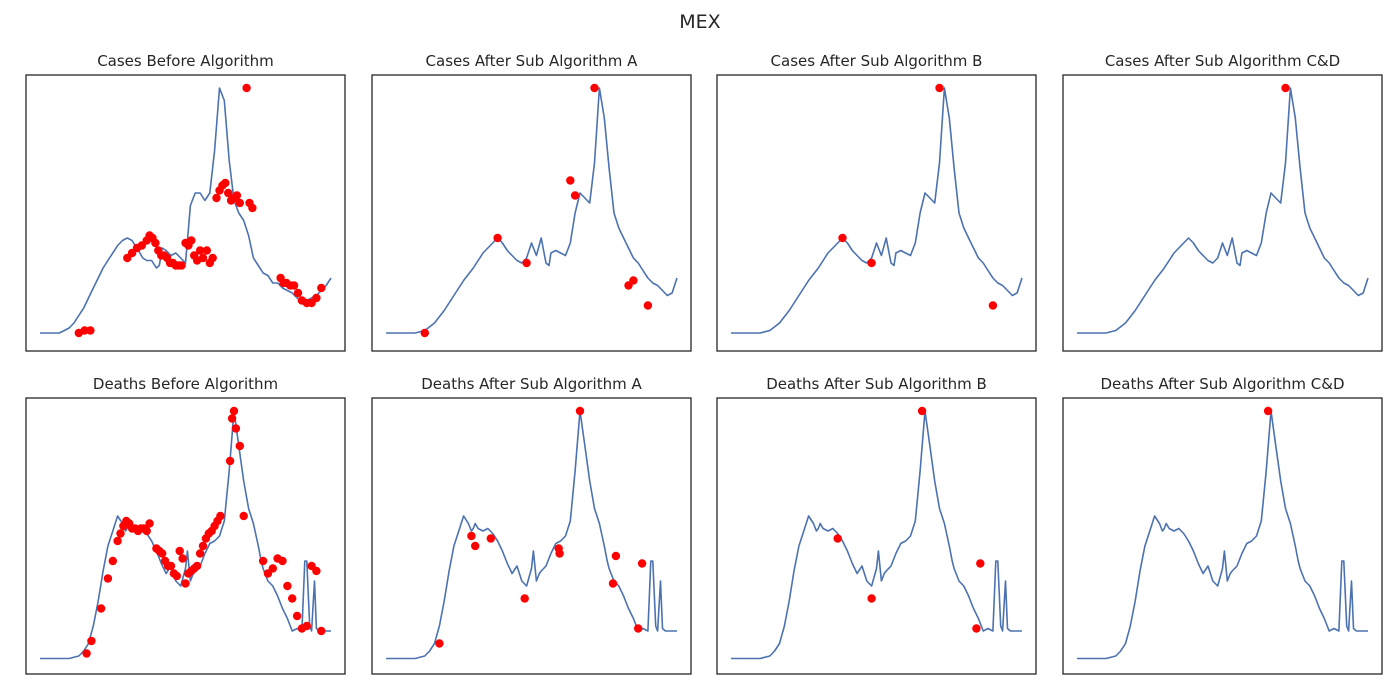 The width and height of the screenshot is (1400, 700). I want to click on subplot-title: Deaths After Sub Algorithm C&D, so click(1223, 384).